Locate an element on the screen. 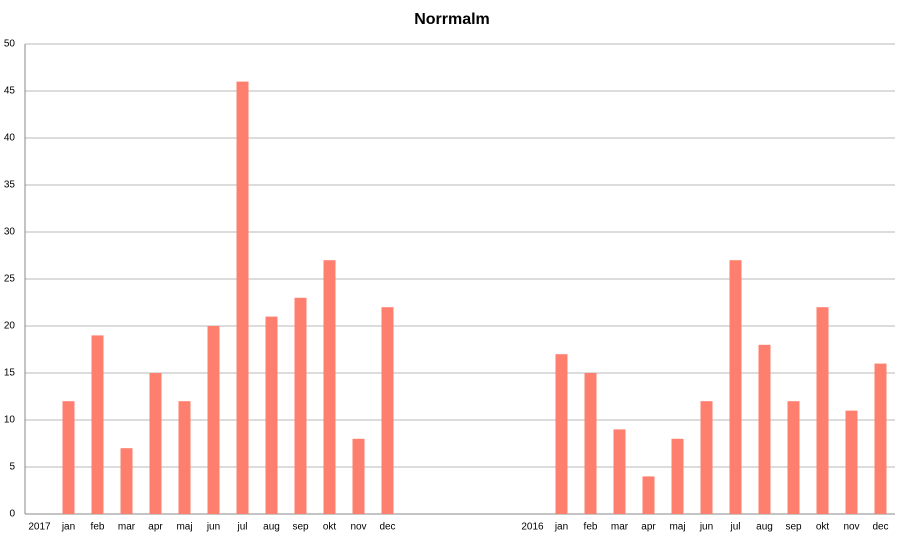 The width and height of the screenshot is (904, 538). y-tick-label: 40 is located at coordinates (10, 138).